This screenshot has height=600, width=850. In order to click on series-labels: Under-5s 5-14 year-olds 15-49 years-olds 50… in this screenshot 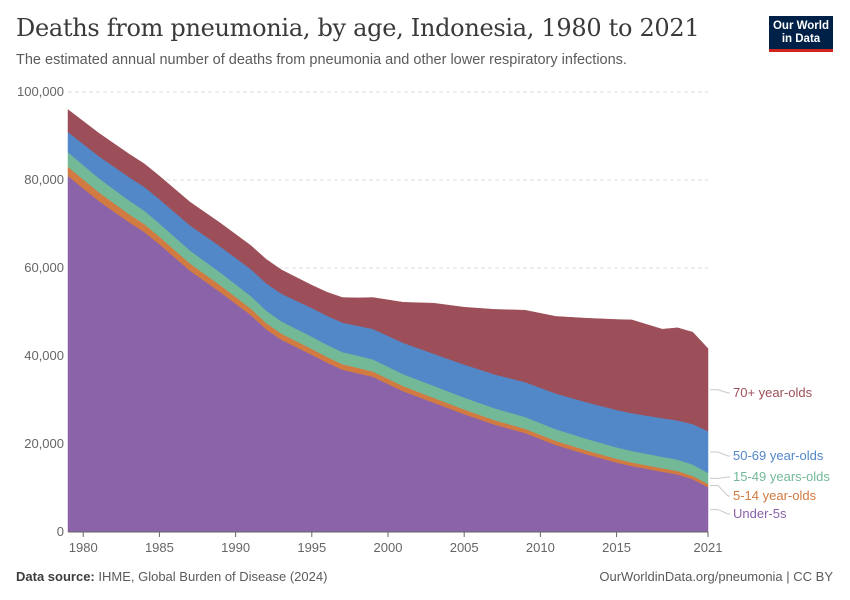, I will do `click(770, 453)`.